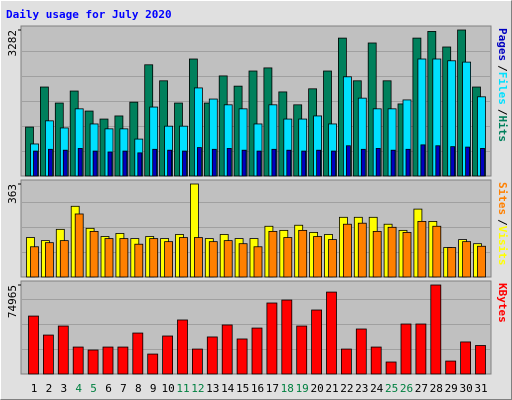 The height and width of the screenshot is (400, 512). Describe the element at coordinates (451, 388) in the screenshot. I see `x-tick-label: 29` at that location.